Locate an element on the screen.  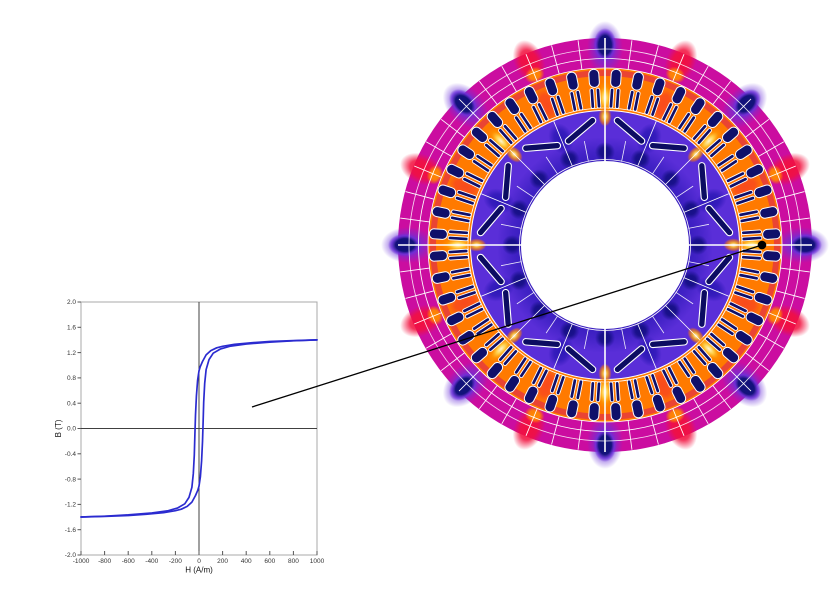
y-tick-label: 1.6 is located at coordinates (71, 328).